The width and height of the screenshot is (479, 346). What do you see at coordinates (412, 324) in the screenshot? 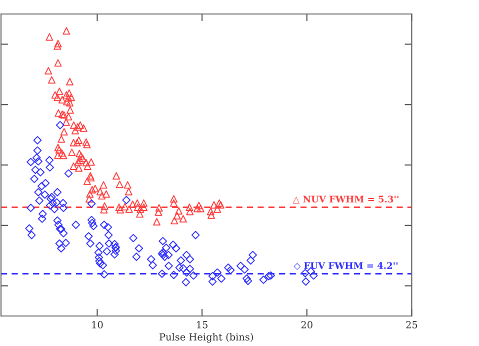
I see `x-tick-label: 25` at bounding box center [412, 324].